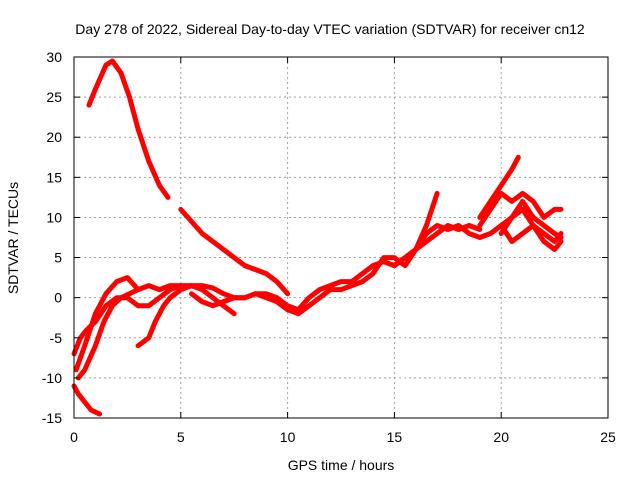 The width and height of the screenshot is (640, 480). What do you see at coordinates (13, 238) in the screenshot?
I see `y-axis-label: SDTVAR / TECUs` at bounding box center [13, 238].